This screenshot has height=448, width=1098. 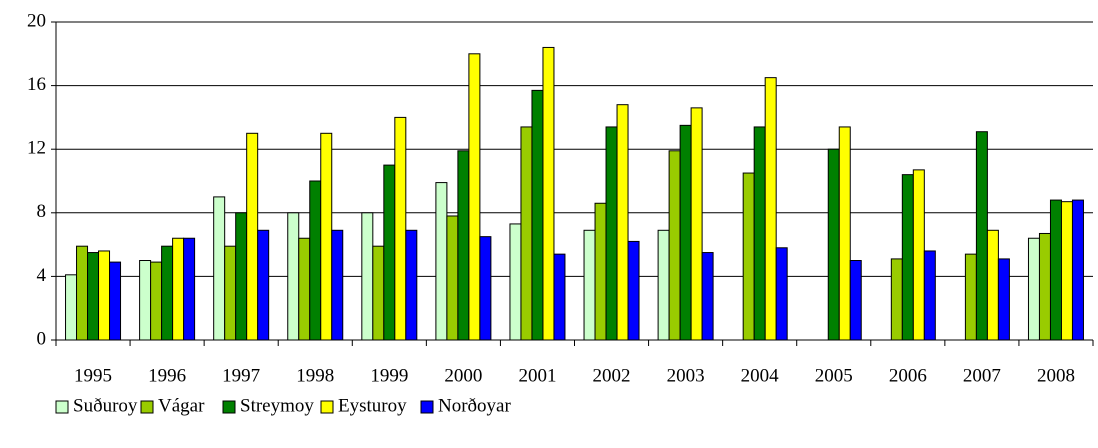 I want to click on x-tick-label: 2005, so click(x=834, y=375).